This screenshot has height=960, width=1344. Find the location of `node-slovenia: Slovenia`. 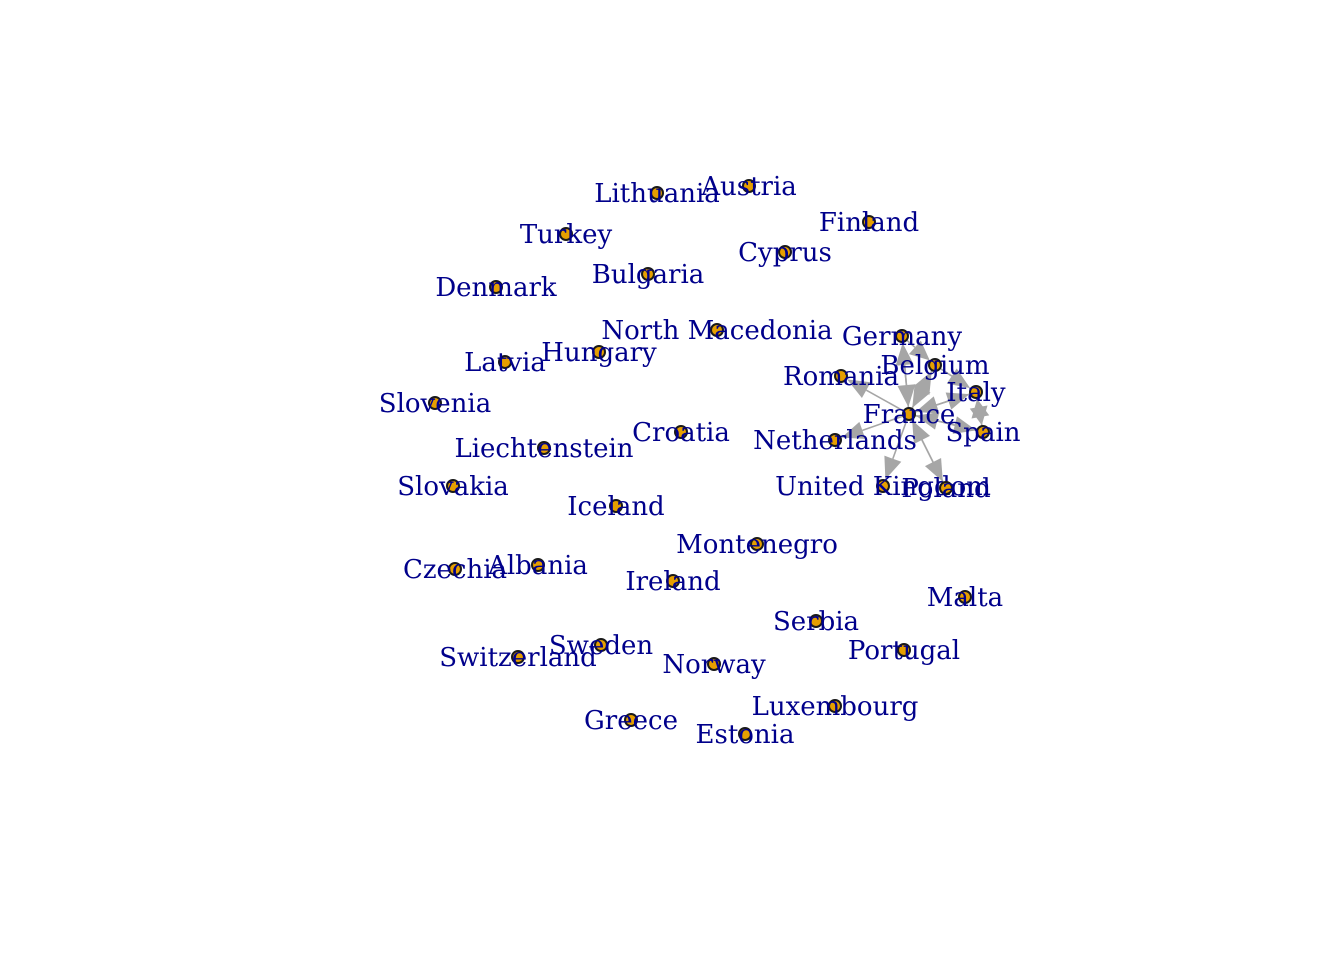

node-slovenia: Slovenia is located at coordinates (435, 404).